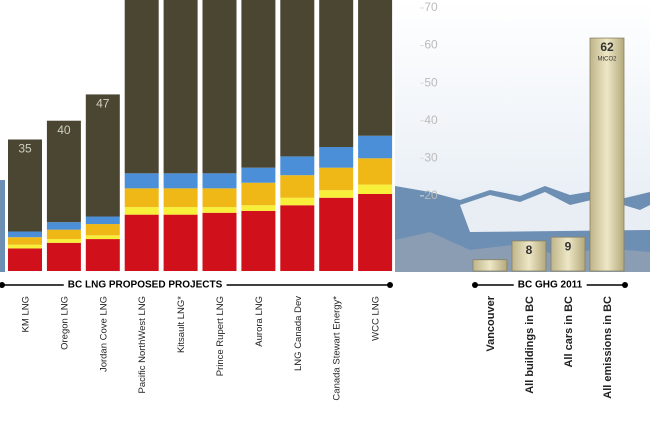  I want to click on y-tick-label: 30, so click(431, 157).